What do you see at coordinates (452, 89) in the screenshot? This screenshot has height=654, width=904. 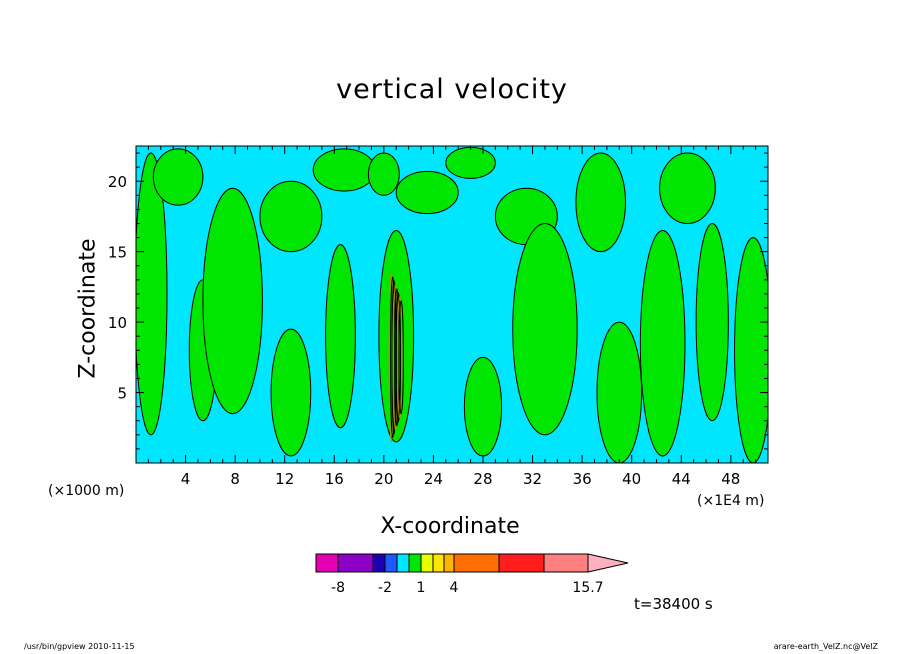 I see `chart-title: vertical velocity` at bounding box center [452, 89].